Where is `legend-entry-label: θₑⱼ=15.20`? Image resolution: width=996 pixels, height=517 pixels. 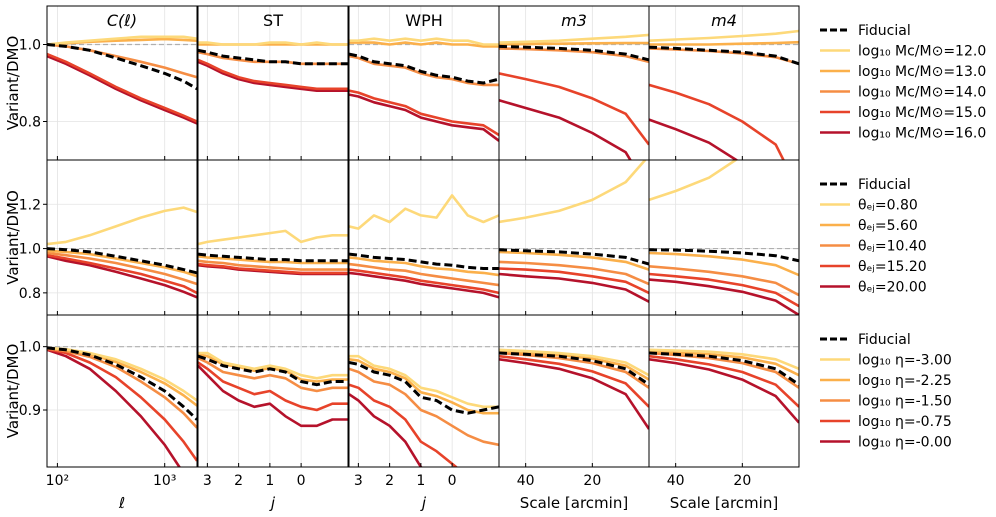 legend-entry-label: θₑⱼ=15.20 is located at coordinates (892, 267).